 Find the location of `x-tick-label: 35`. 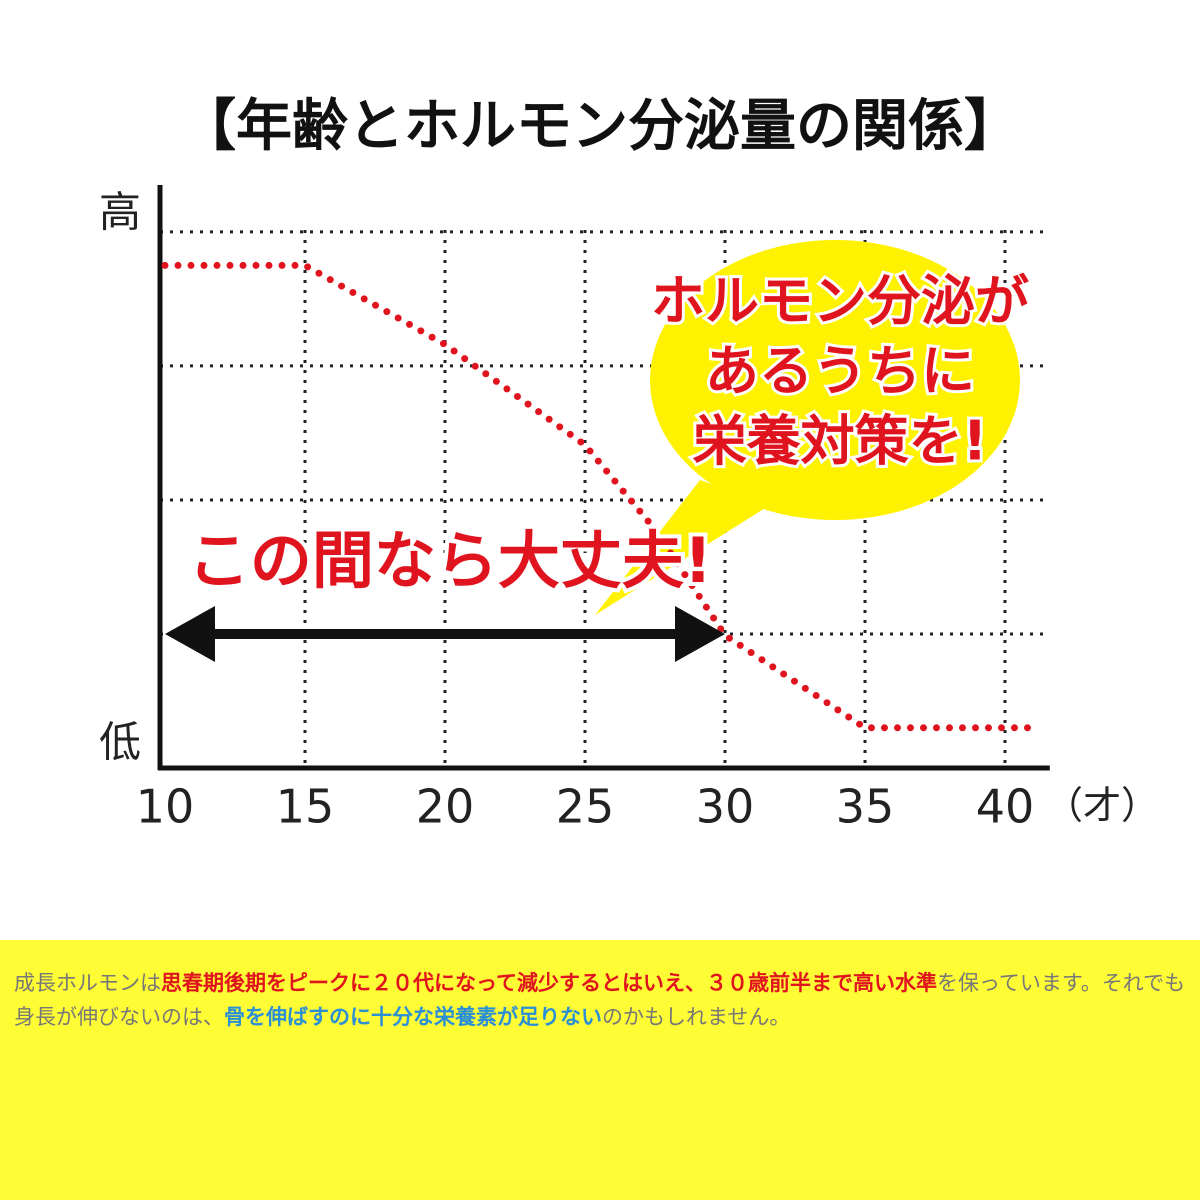

x-tick-label: 35 is located at coordinates (865, 807).